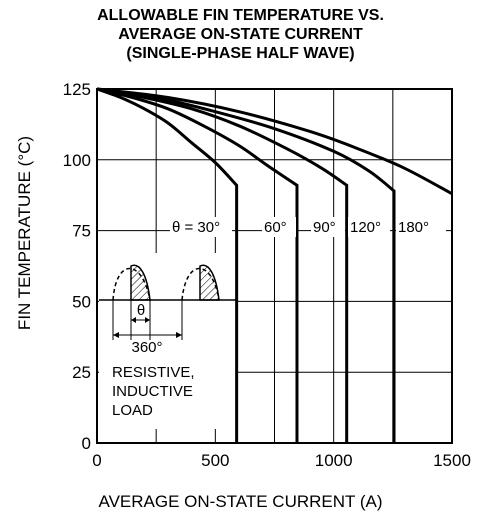  Describe the element at coordinates (196, 227) in the screenshot. I see `series-label: θ = 30°` at that location.